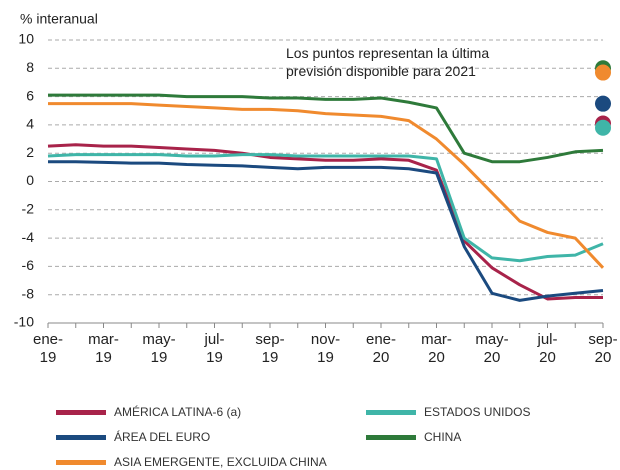 This screenshot has width=620, height=470. I want to click on y-tick-label: 6, so click(30, 95).